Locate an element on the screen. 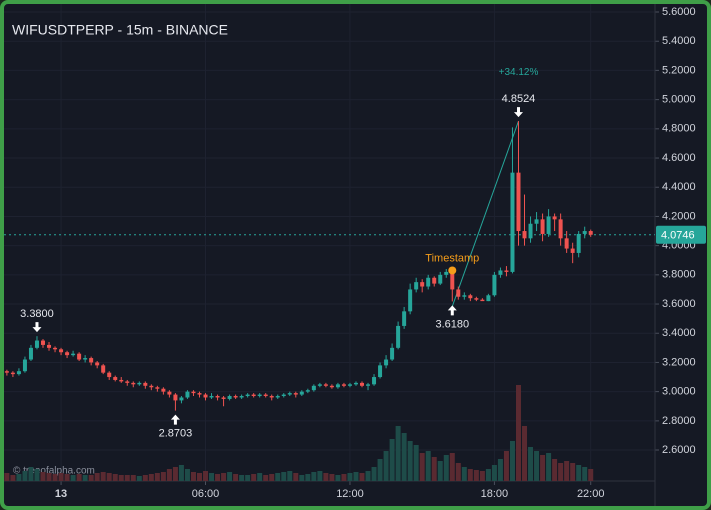 The image size is (711, 510). x-tick-label: 18:00 is located at coordinates (495, 494).